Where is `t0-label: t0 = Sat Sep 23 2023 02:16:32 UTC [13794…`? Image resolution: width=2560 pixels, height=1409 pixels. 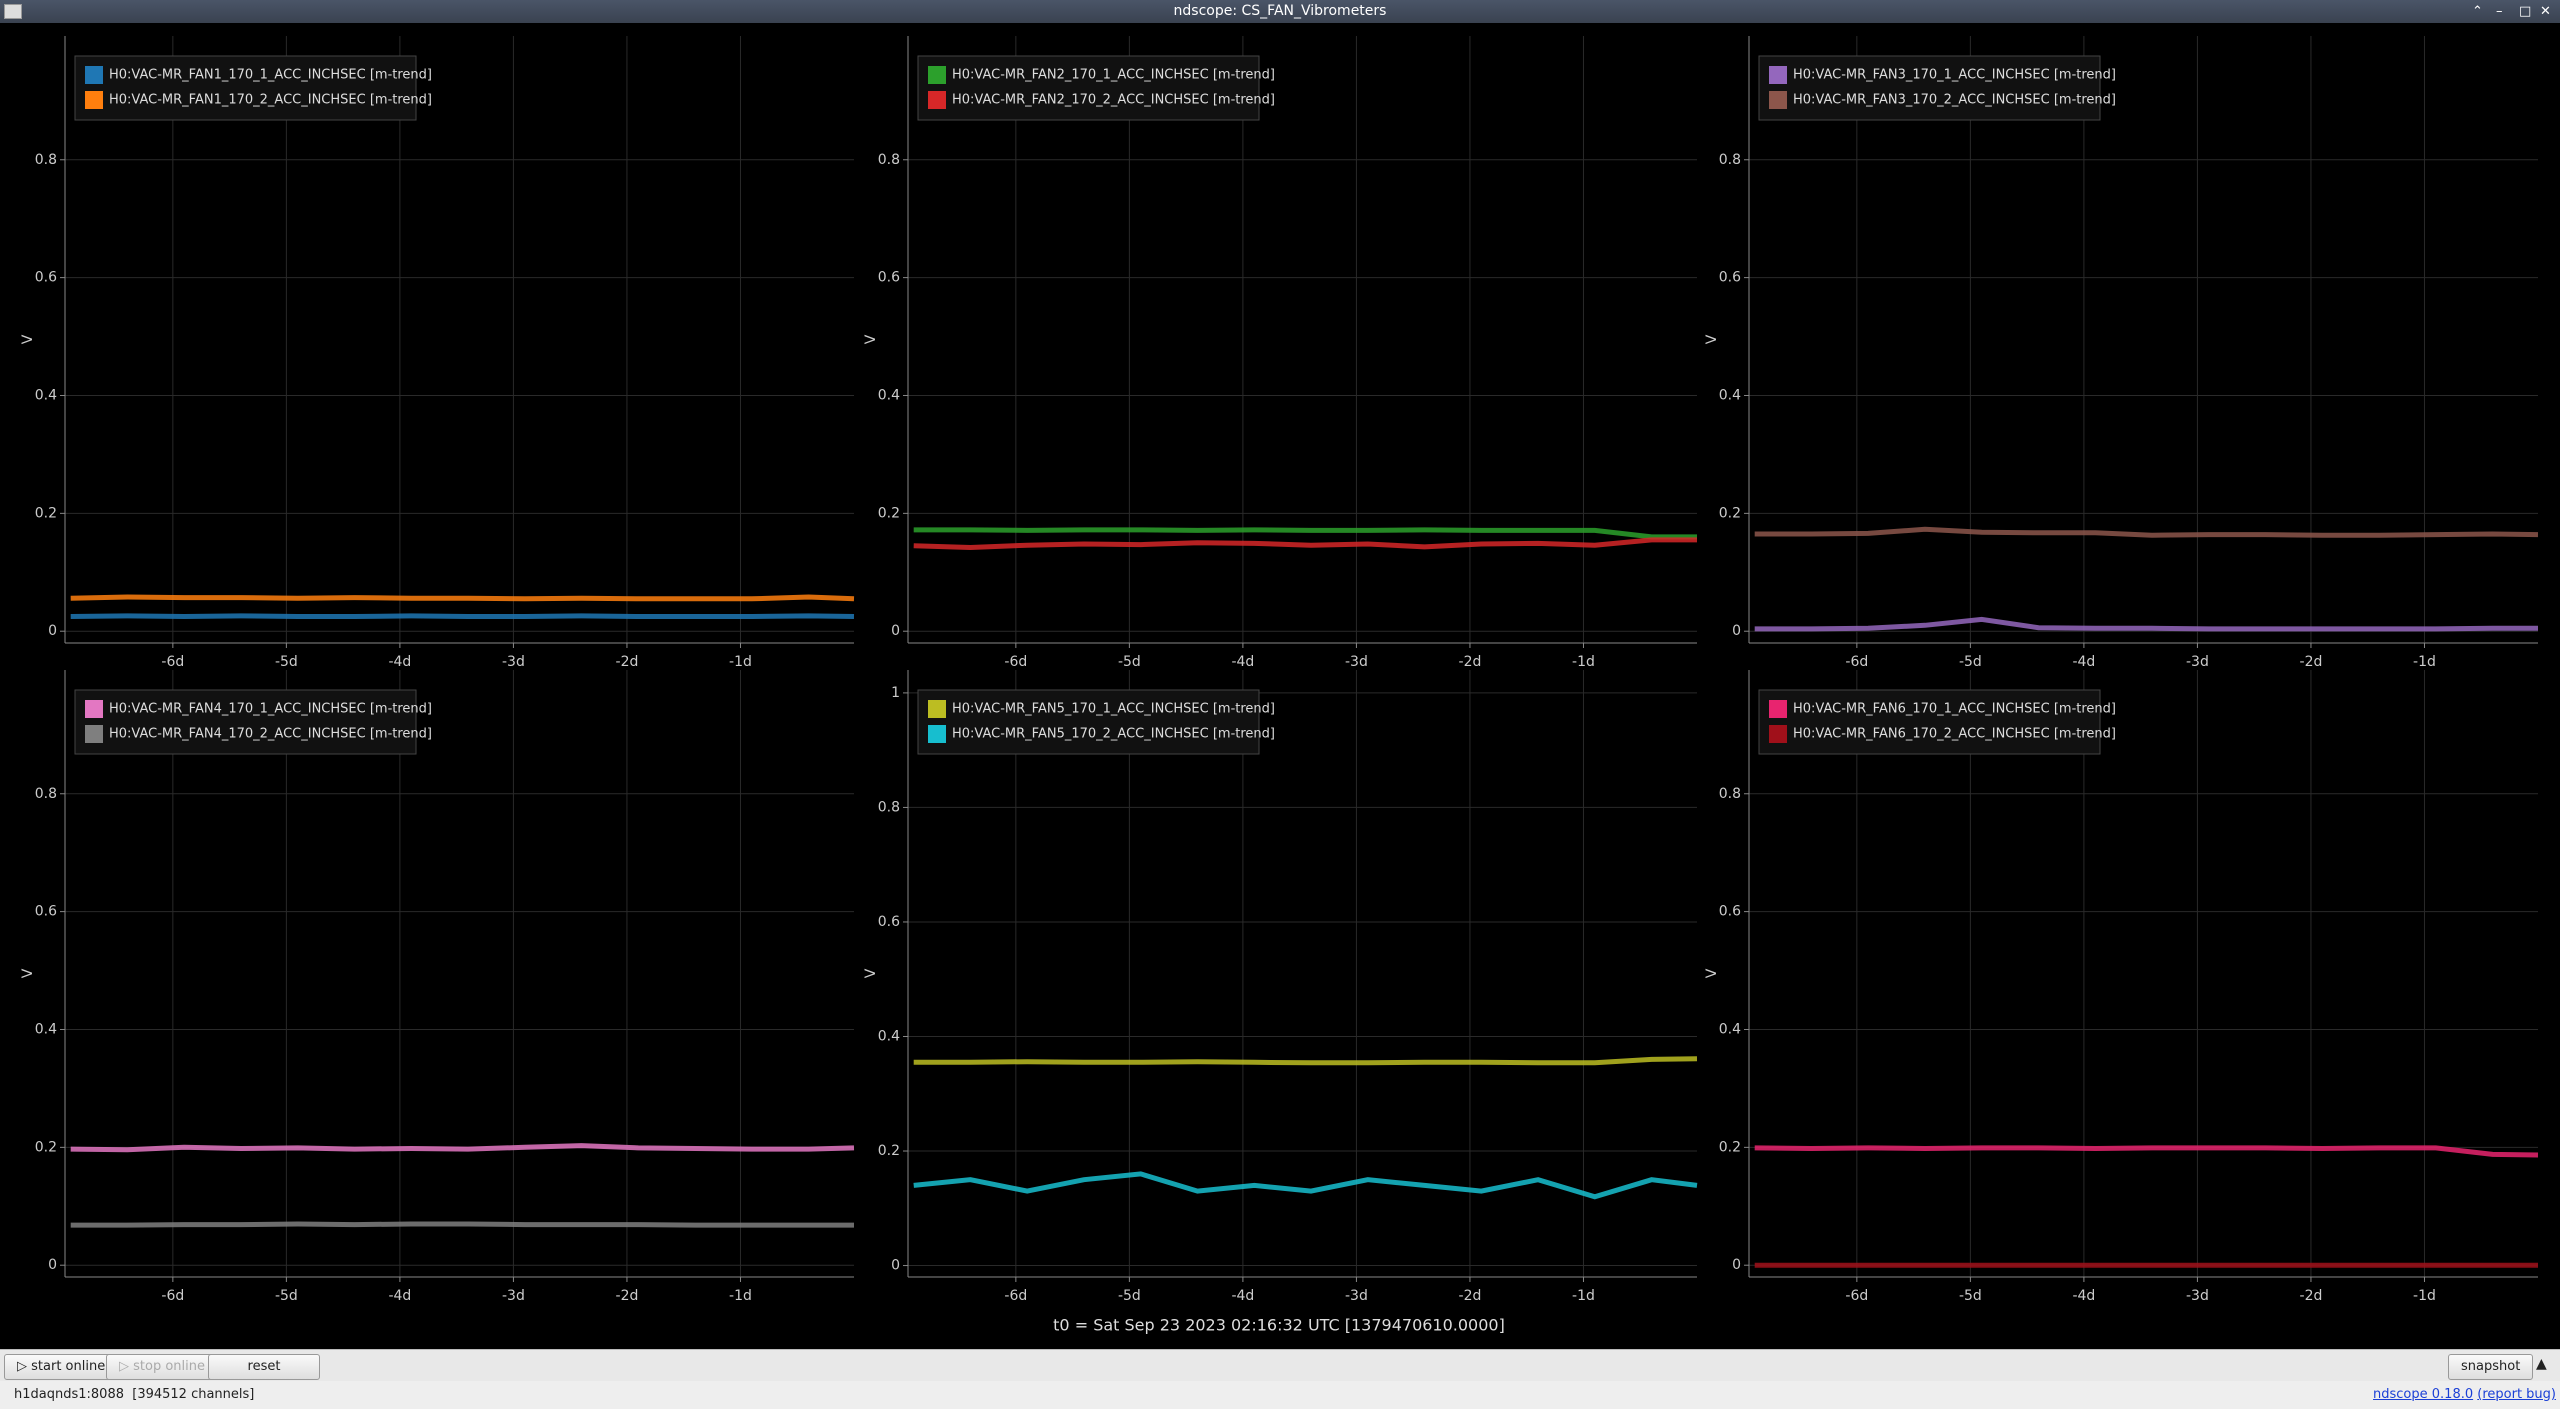
t0-label: t0 = Sat Sep 23 2023 02:16:32 UTC [13794… is located at coordinates (1279, 1325).